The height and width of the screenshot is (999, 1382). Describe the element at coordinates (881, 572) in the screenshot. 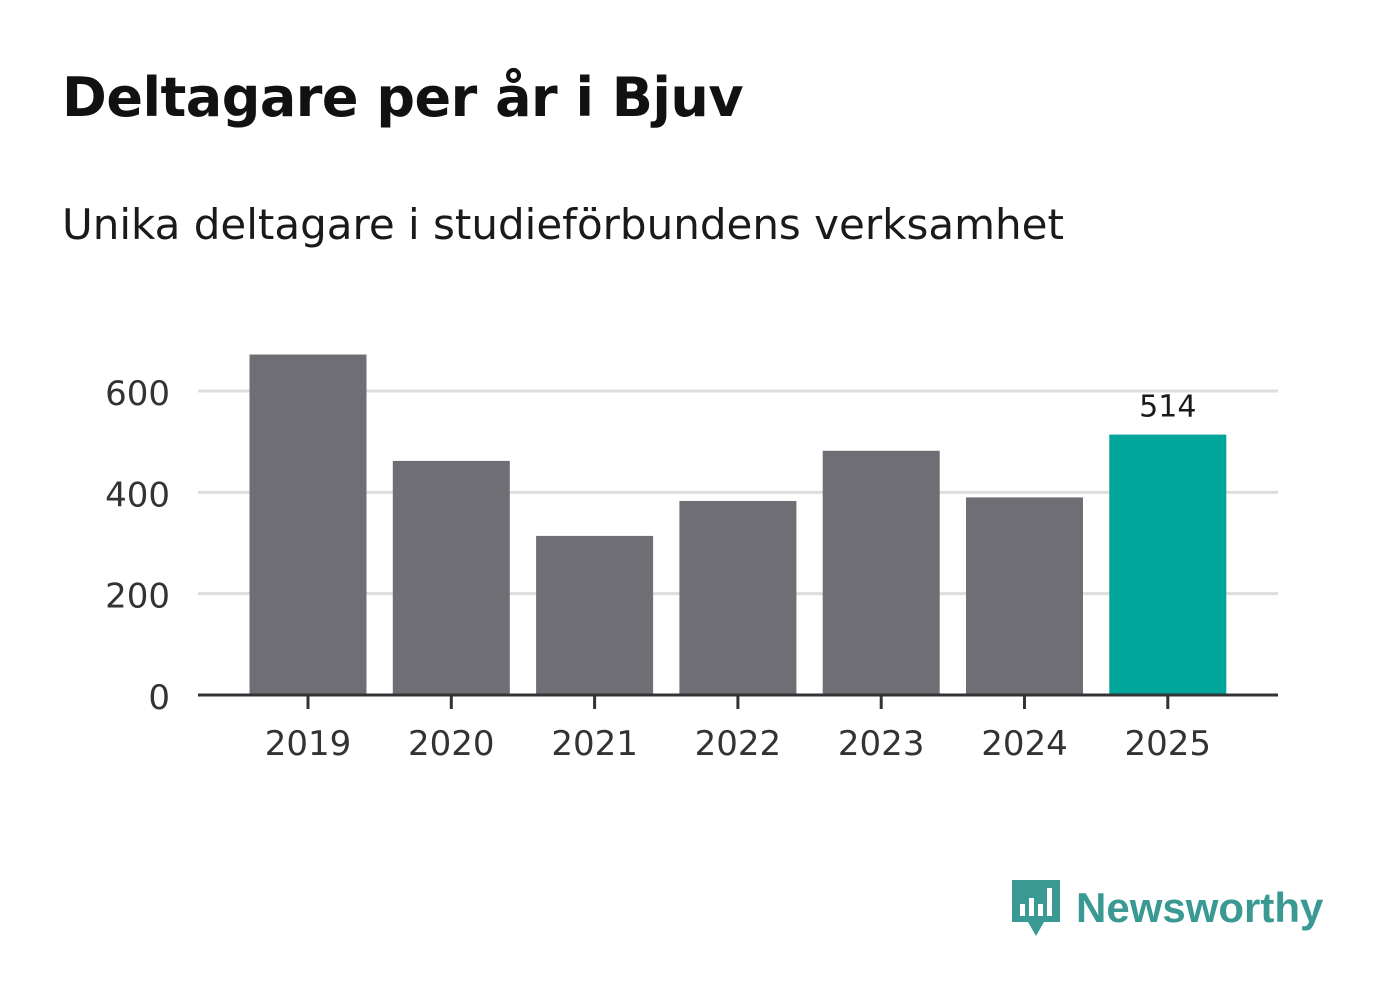

I see `bar-2023` at that location.